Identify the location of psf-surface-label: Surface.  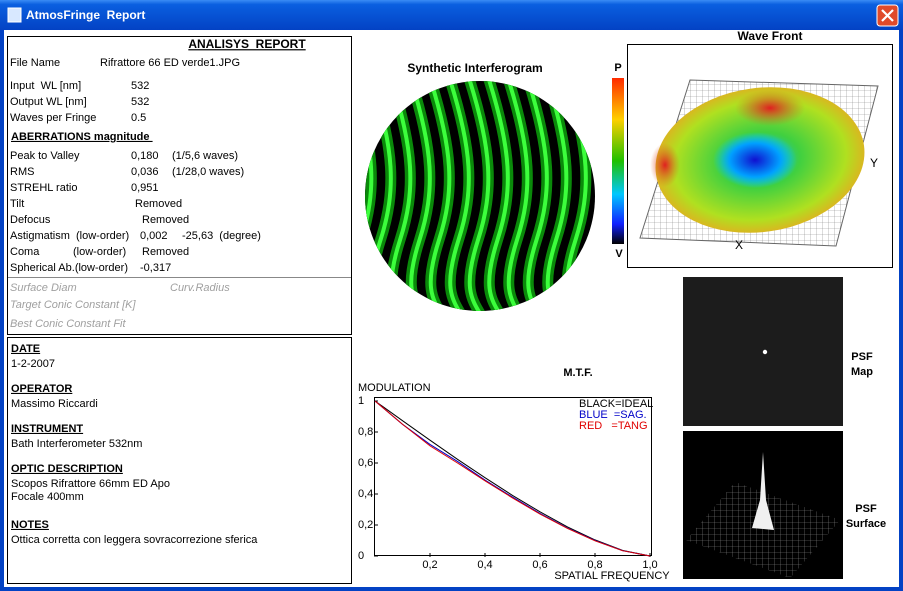
(866, 524).